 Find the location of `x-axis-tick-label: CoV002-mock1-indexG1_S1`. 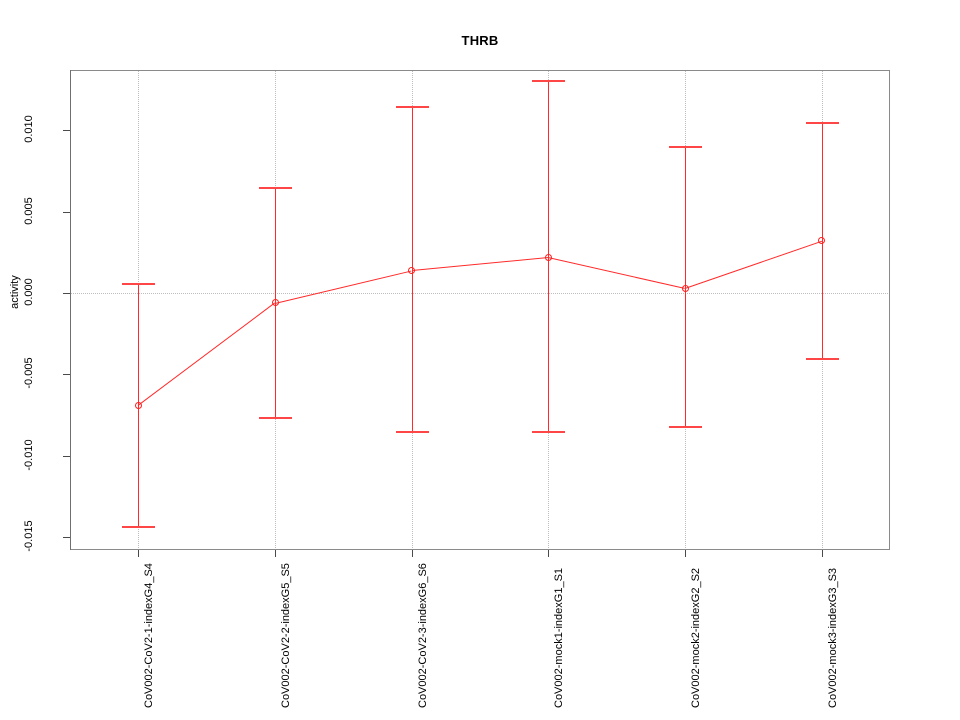

x-axis-tick-label: CoV002-mock1-indexG1_S1 is located at coordinates (559, 637).